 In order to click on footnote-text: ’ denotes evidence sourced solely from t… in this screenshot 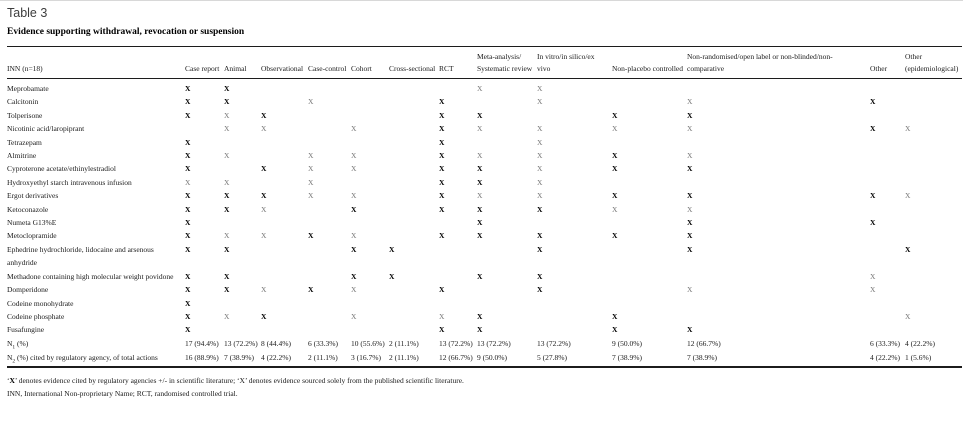, I will do `click(354, 380)`.